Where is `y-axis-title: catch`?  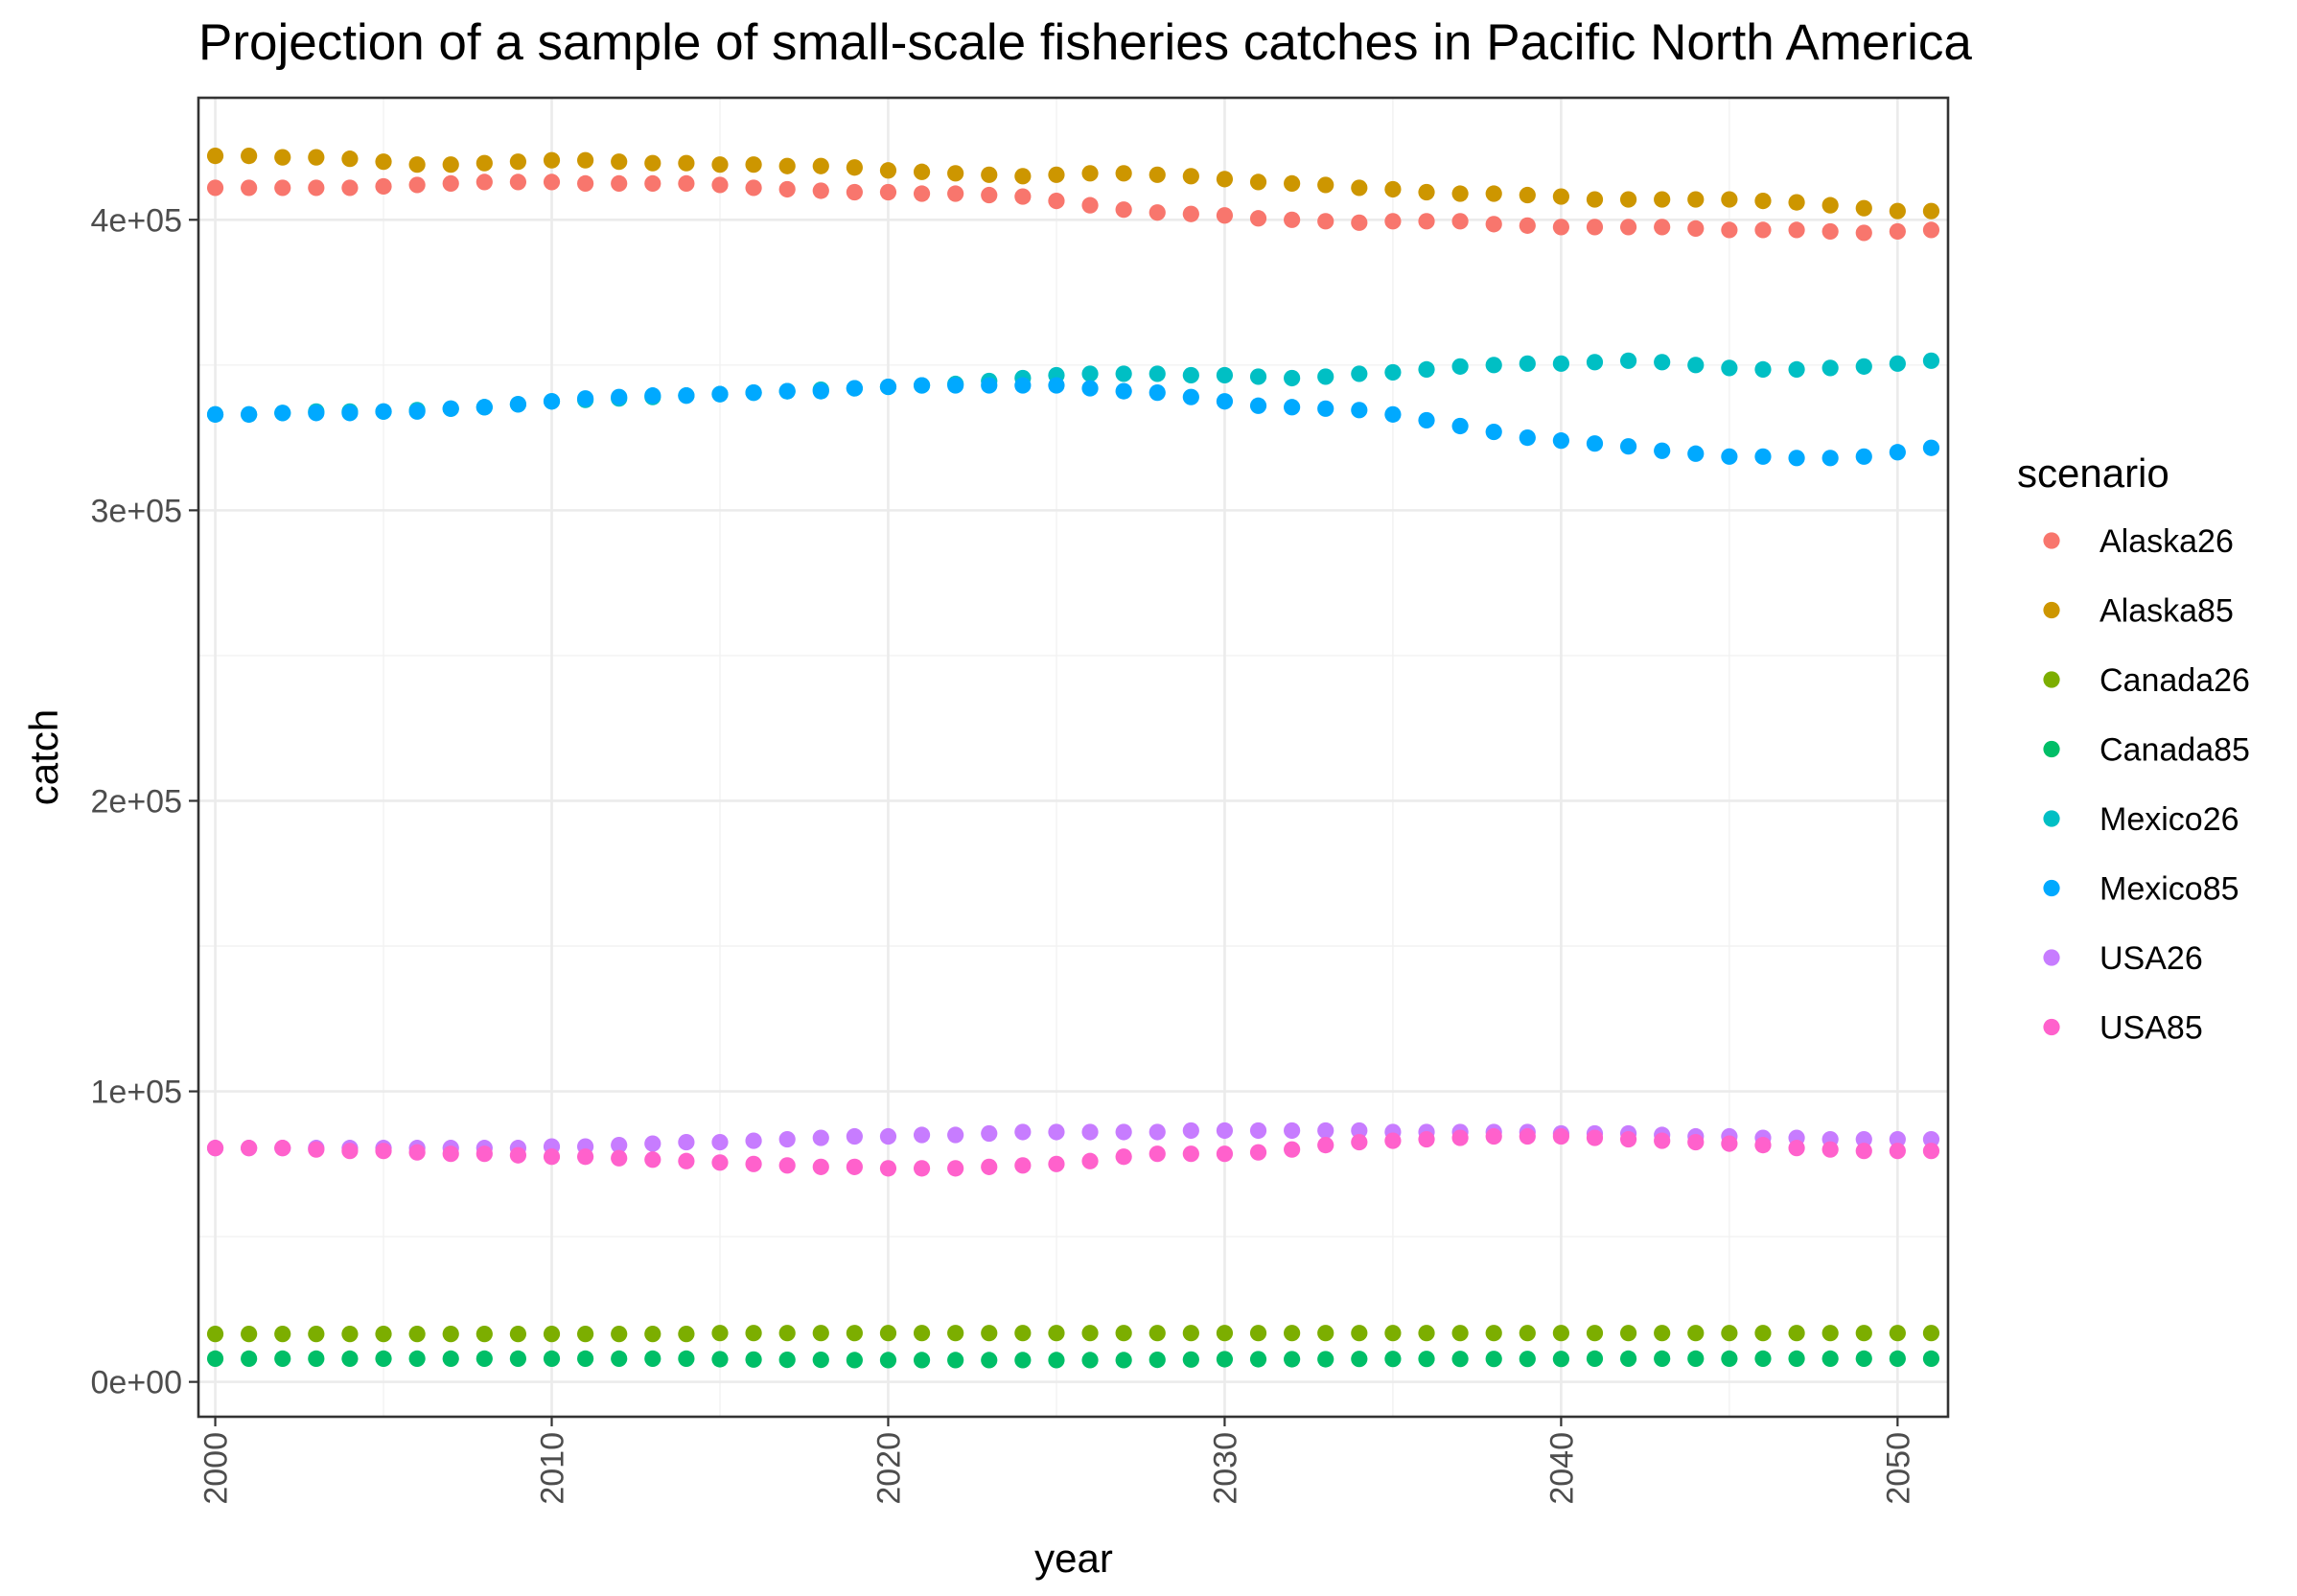
y-axis-title: catch is located at coordinates (44, 757).